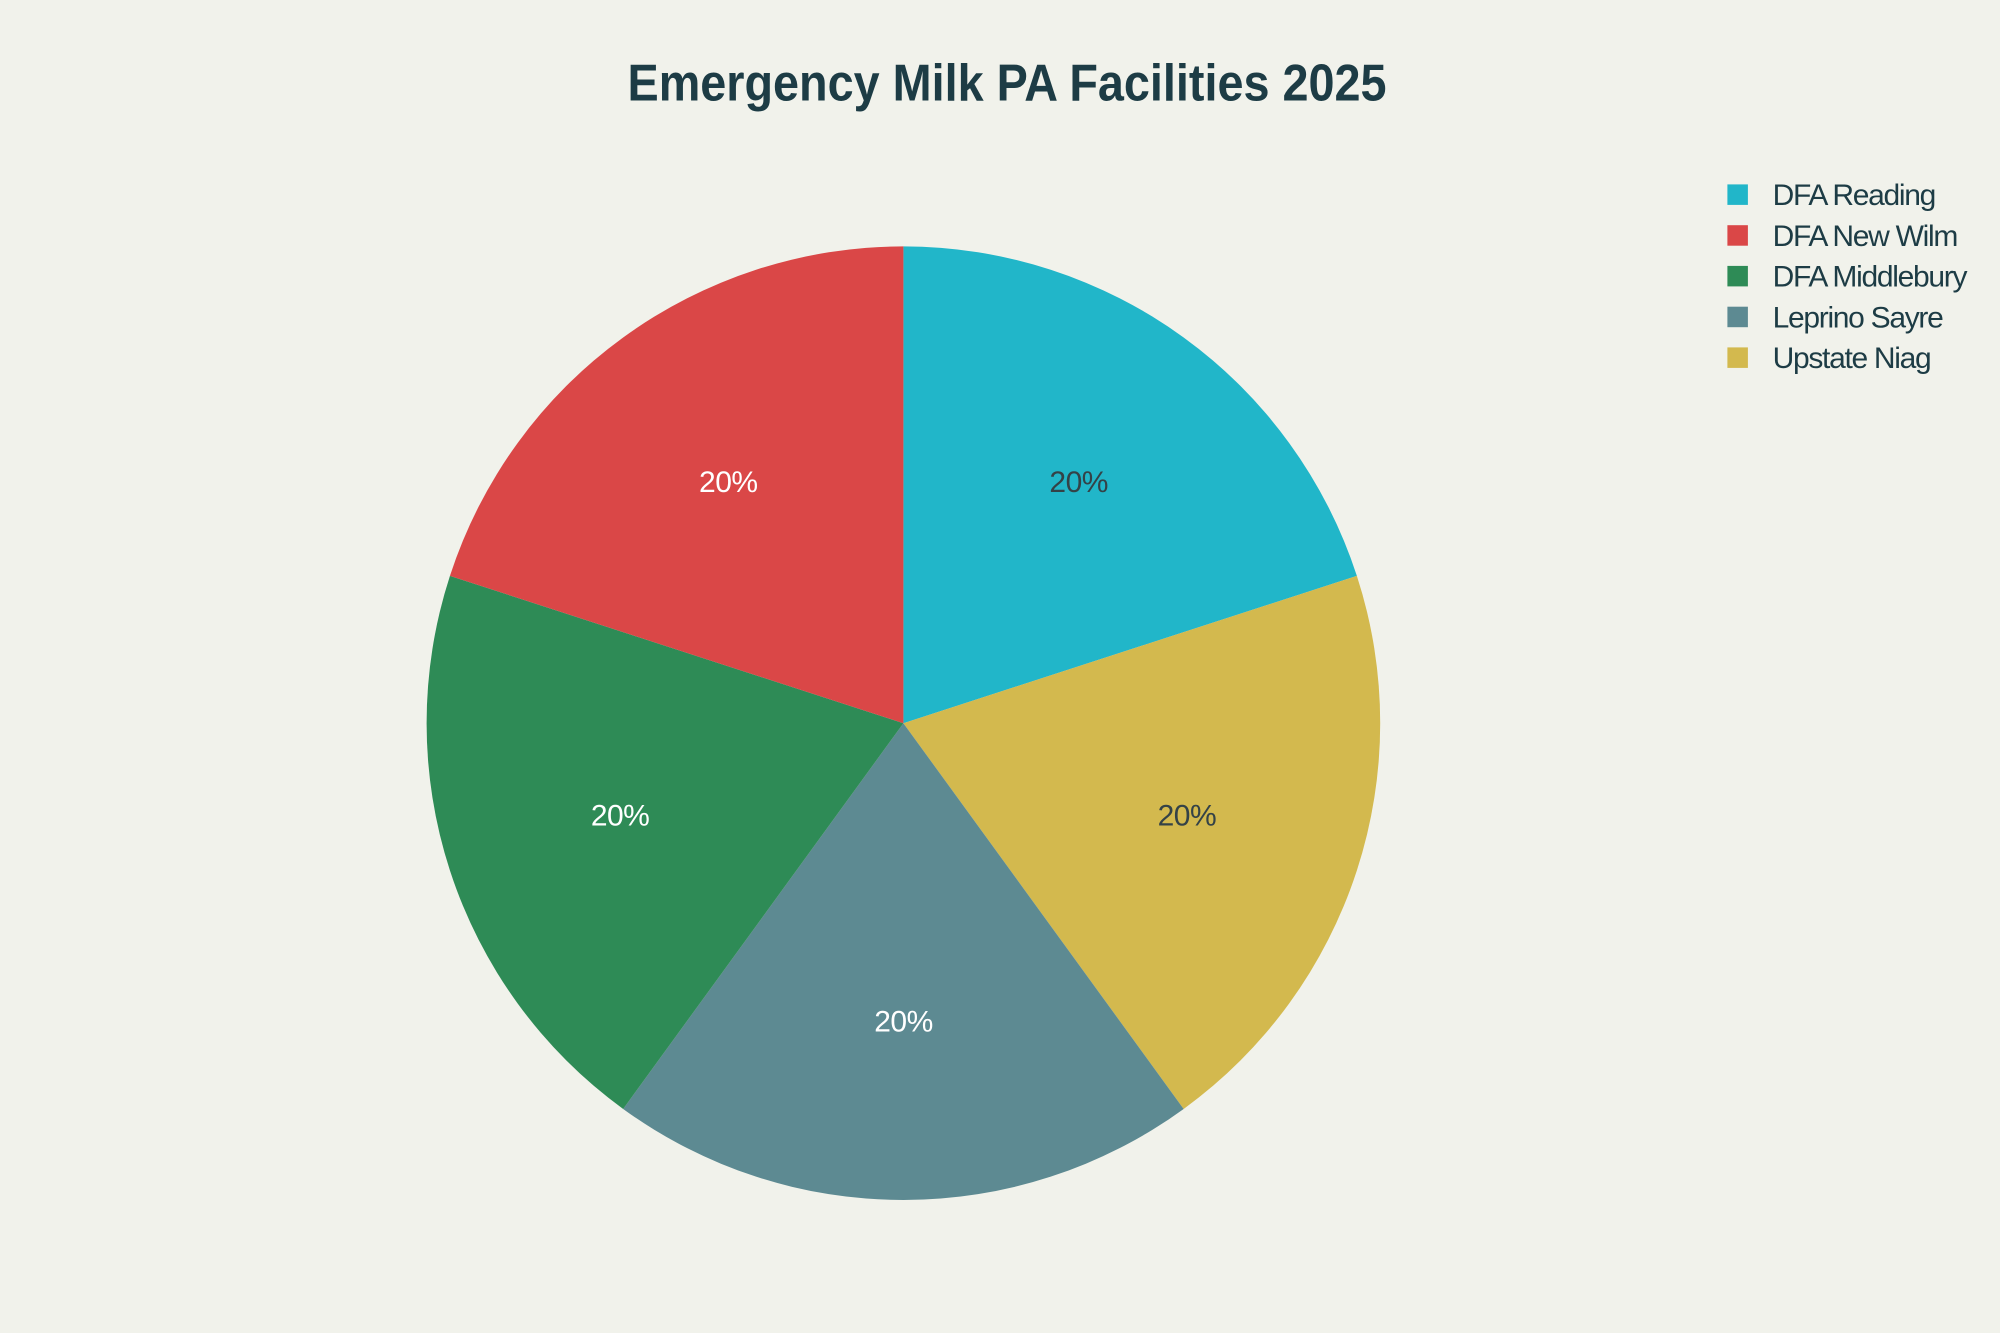  Describe the element at coordinates (1870, 277) in the screenshot. I see `svg-text: DFA Middlebury` at that location.